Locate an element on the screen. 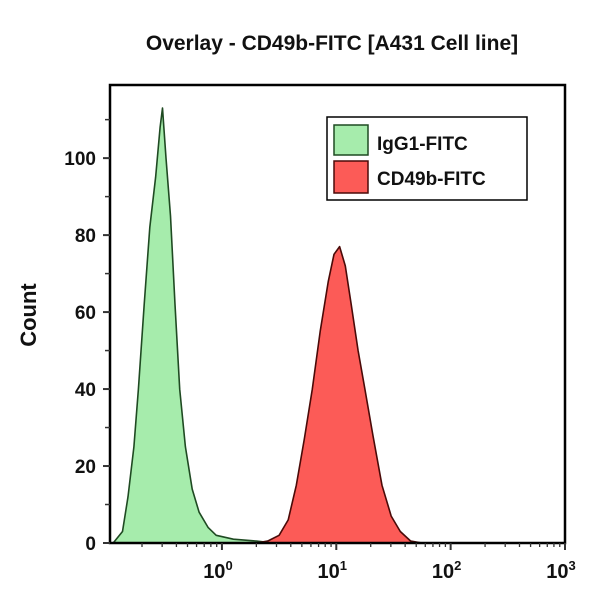  x-tick-label: 10³ is located at coordinates (560, 570).